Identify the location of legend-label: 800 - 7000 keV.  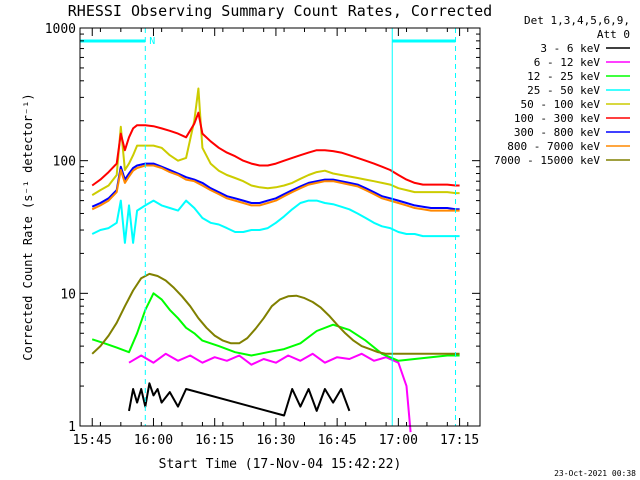
(553, 146).